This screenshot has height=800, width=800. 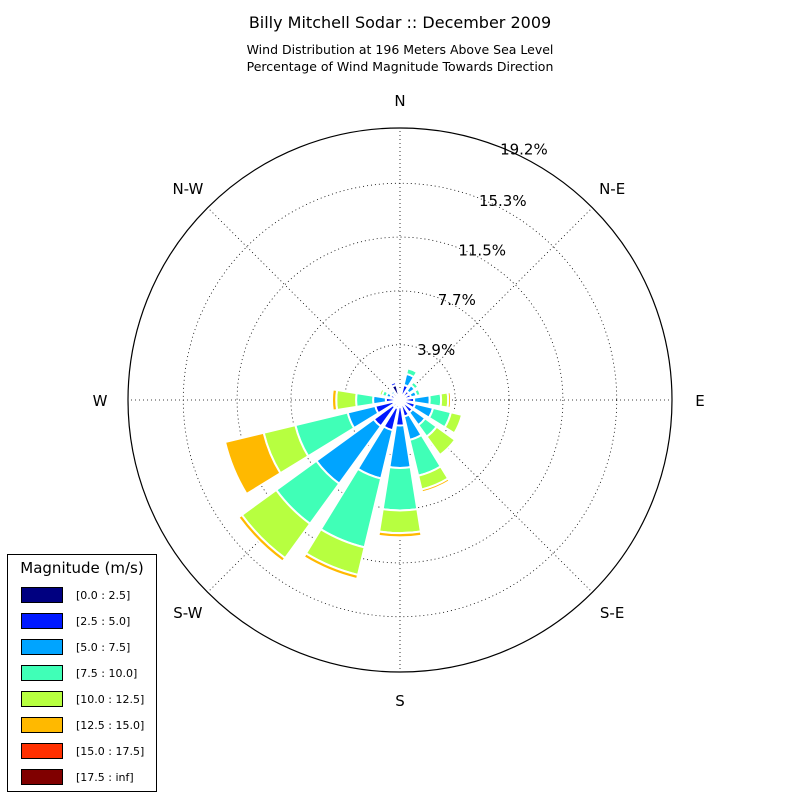 What do you see at coordinates (524, 150) in the screenshot?
I see `radial-tick-label: 19.2%` at bounding box center [524, 150].